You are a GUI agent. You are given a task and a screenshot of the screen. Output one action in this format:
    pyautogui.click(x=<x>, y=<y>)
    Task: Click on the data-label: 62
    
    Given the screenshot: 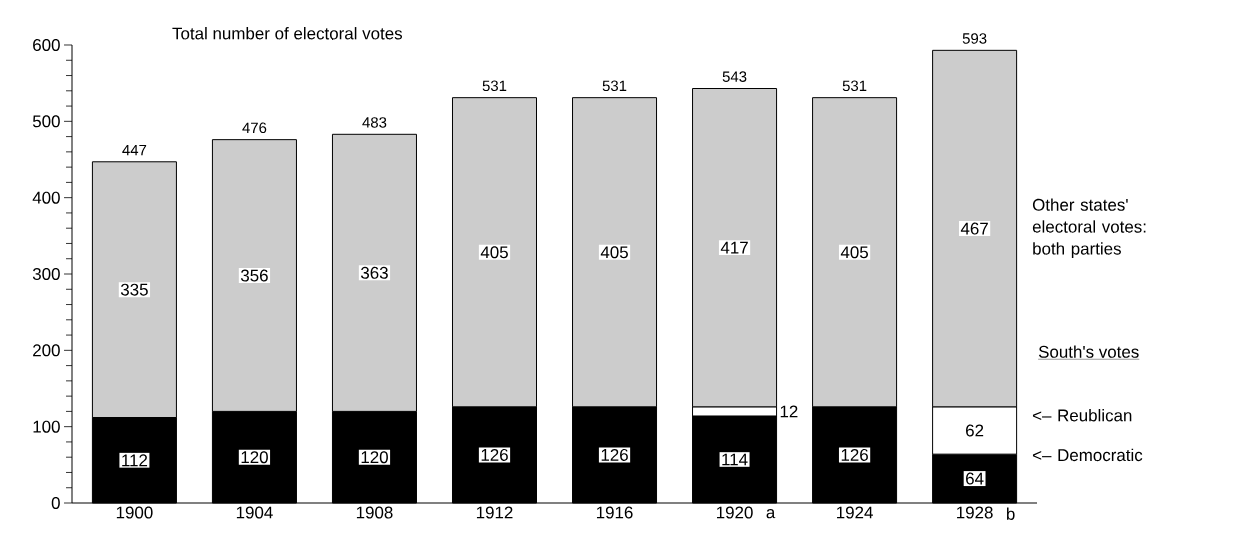 What is the action you would take?
    pyautogui.click(x=975, y=430)
    